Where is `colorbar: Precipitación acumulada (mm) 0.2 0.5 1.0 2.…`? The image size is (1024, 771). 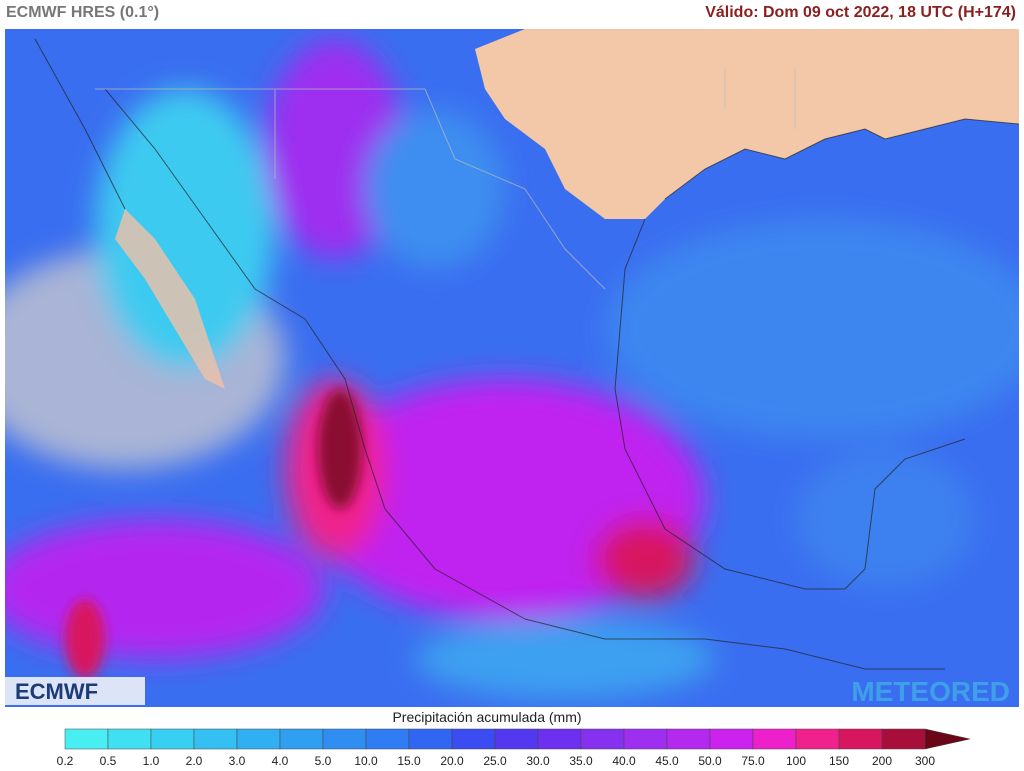
colorbar: Precipitación acumulada (mm) 0.2 0.5 1.0 2.… is located at coordinates (514, 738).